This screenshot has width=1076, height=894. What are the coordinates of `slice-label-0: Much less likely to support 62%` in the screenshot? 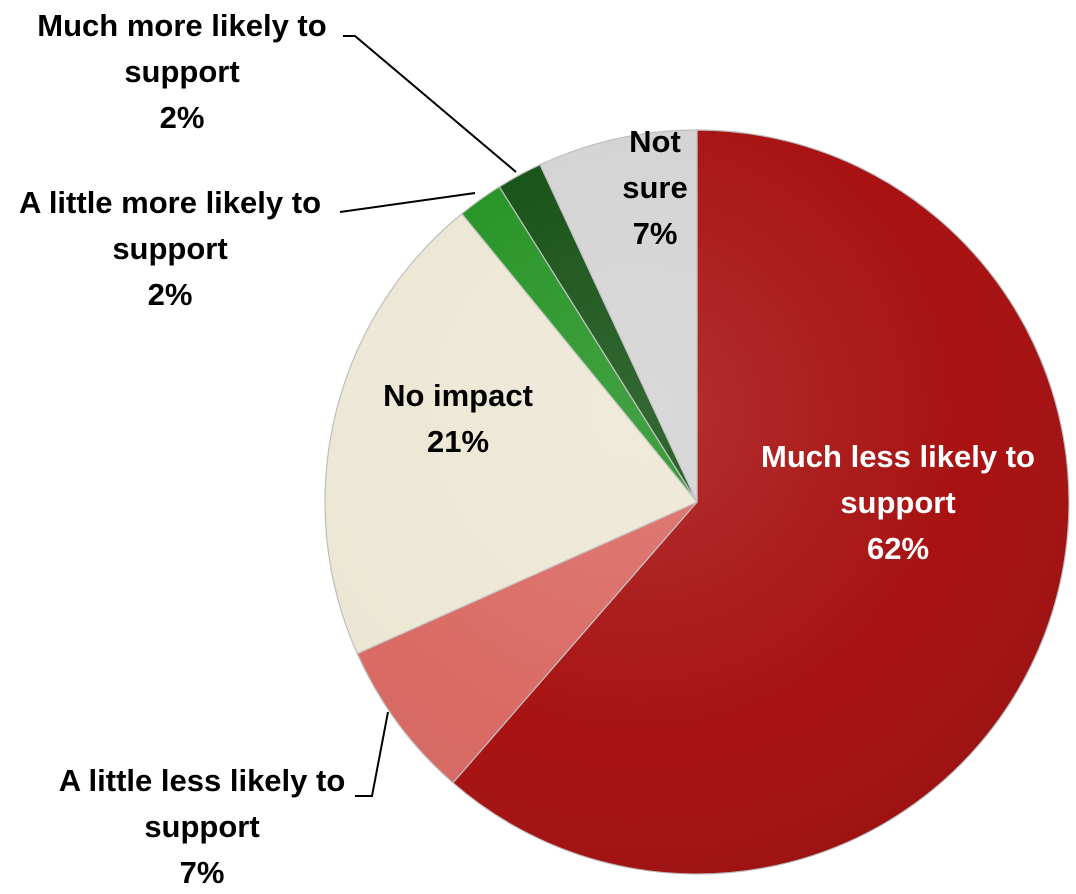 It's located at (898, 502).